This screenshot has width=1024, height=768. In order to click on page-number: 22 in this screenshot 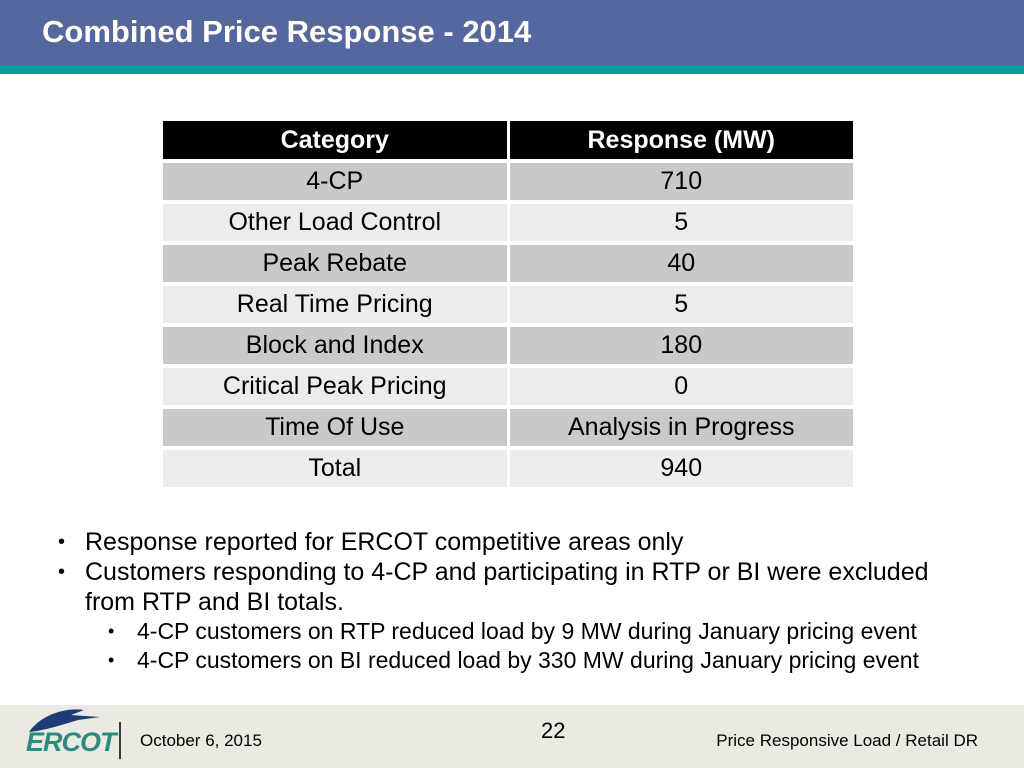, I will do `click(553, 730)`.